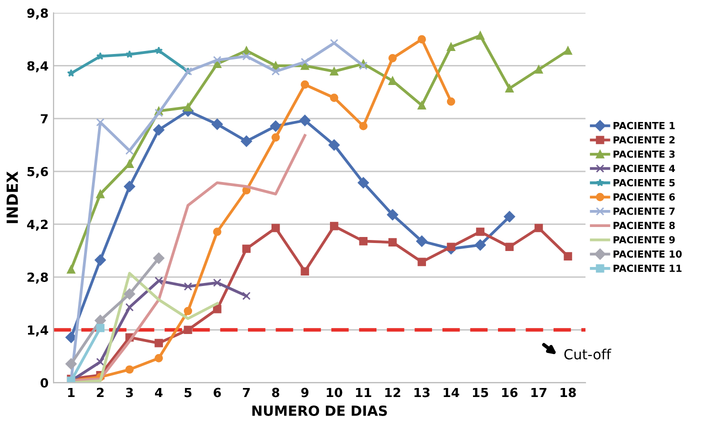 The height and width of the screenshot is (430, 714). I want to click on x-tick-label: 12, so click(392, 393).